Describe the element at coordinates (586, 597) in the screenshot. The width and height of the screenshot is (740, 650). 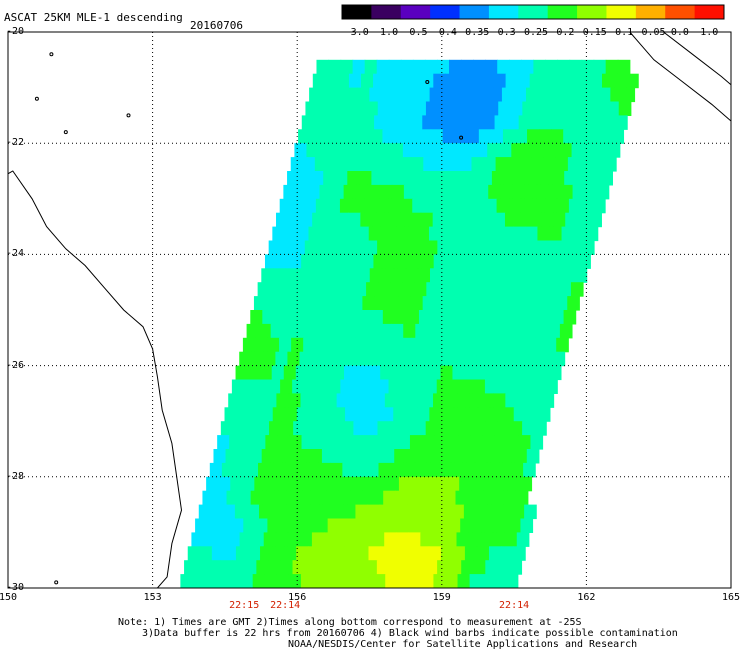
I see `lon-tick-label: 162` at that location.